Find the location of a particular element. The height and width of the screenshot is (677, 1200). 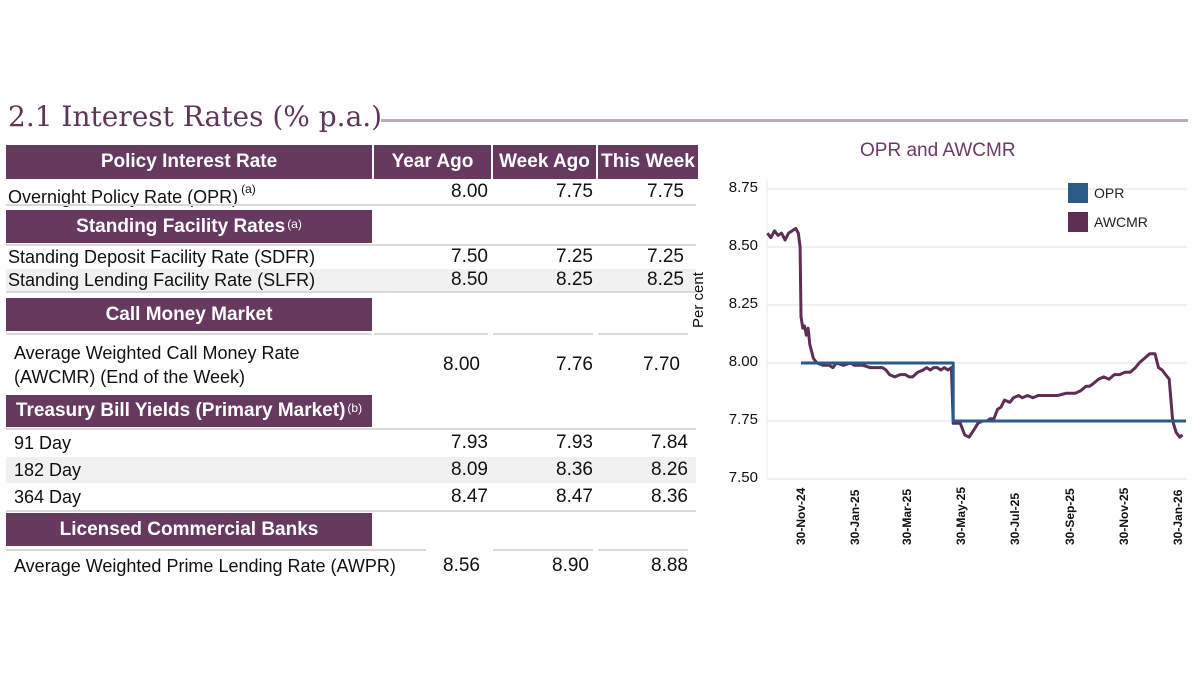

x-tick-label: 30-Nov-25 is located at coordinates (1124, 516).